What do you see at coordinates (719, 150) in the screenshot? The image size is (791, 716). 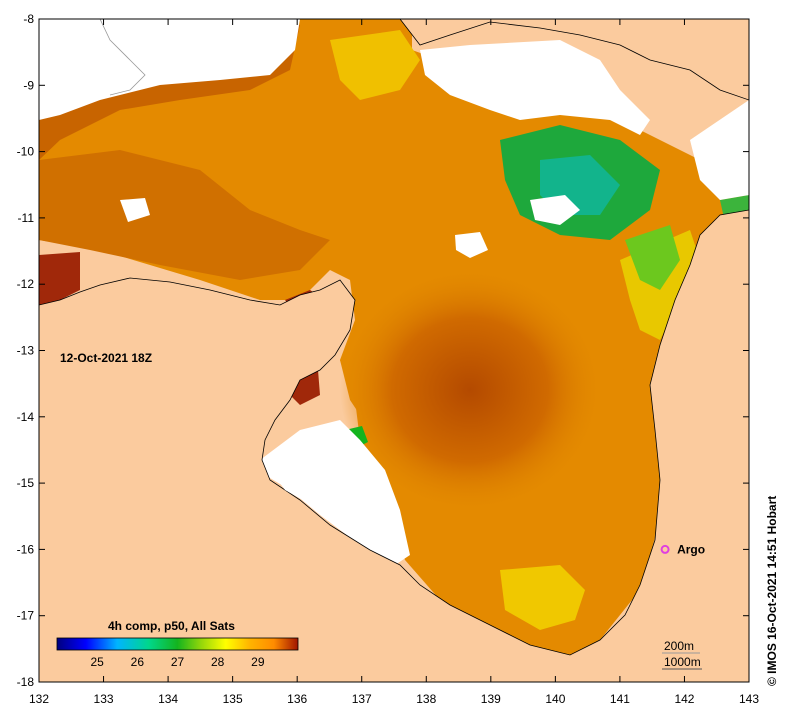 I see `nodata-east-island` at bounding box center [719, 150].